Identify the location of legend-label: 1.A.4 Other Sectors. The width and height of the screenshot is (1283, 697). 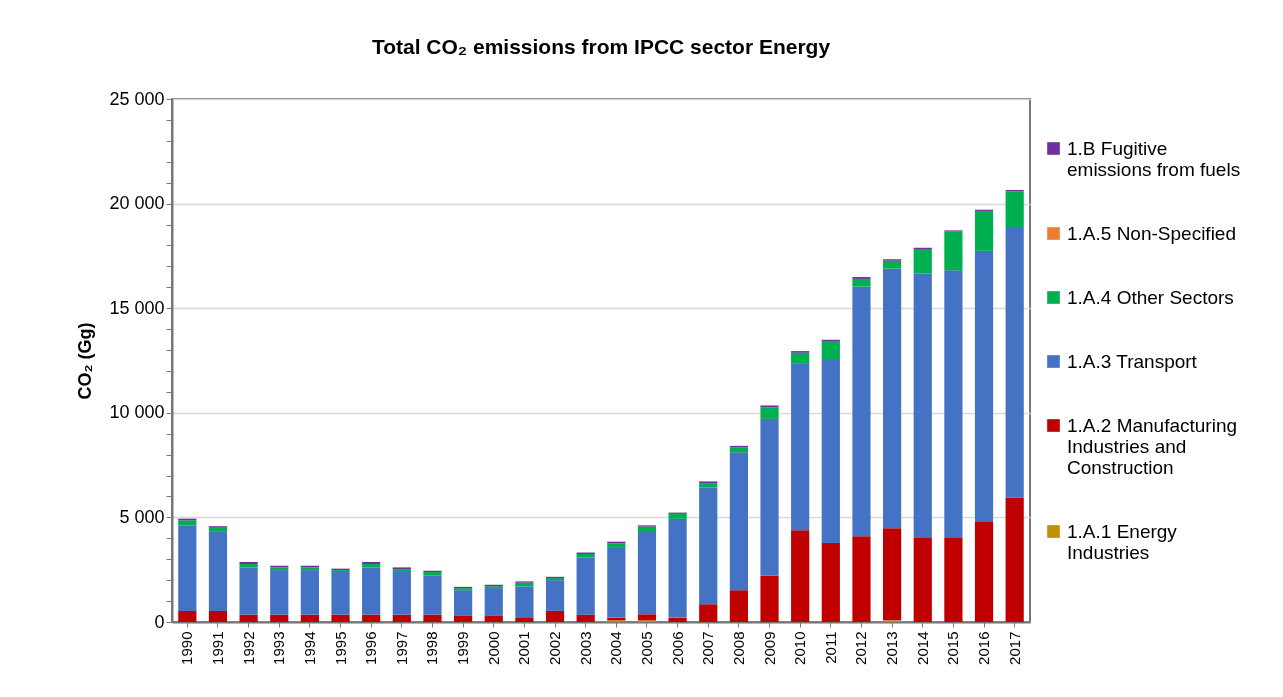
(1150, 297).